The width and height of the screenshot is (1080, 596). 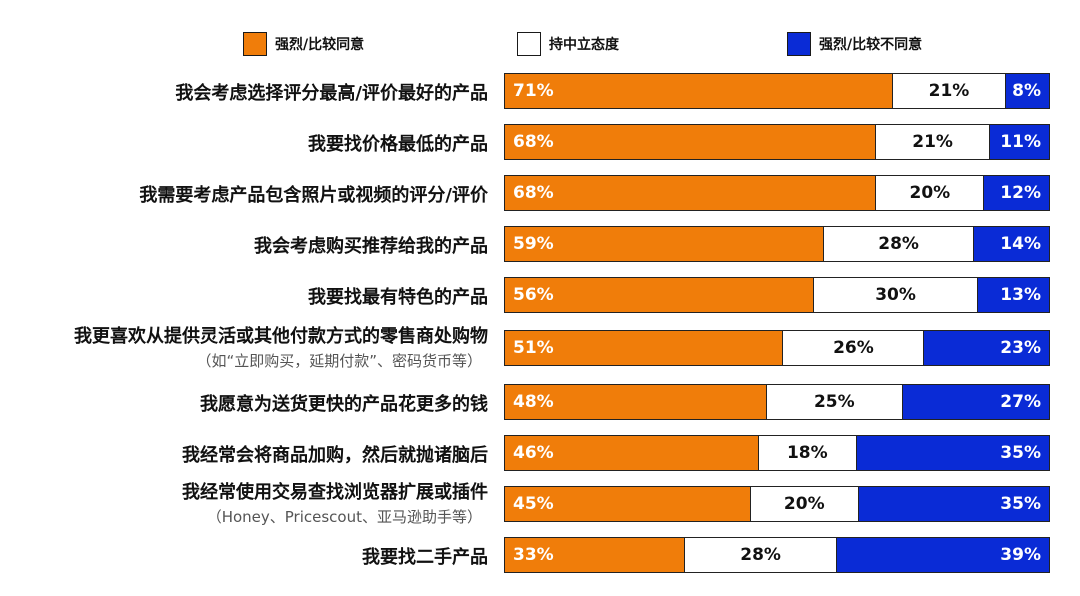 I want to click on bar-neutral-1: 21%, so click(x=949, y=91).